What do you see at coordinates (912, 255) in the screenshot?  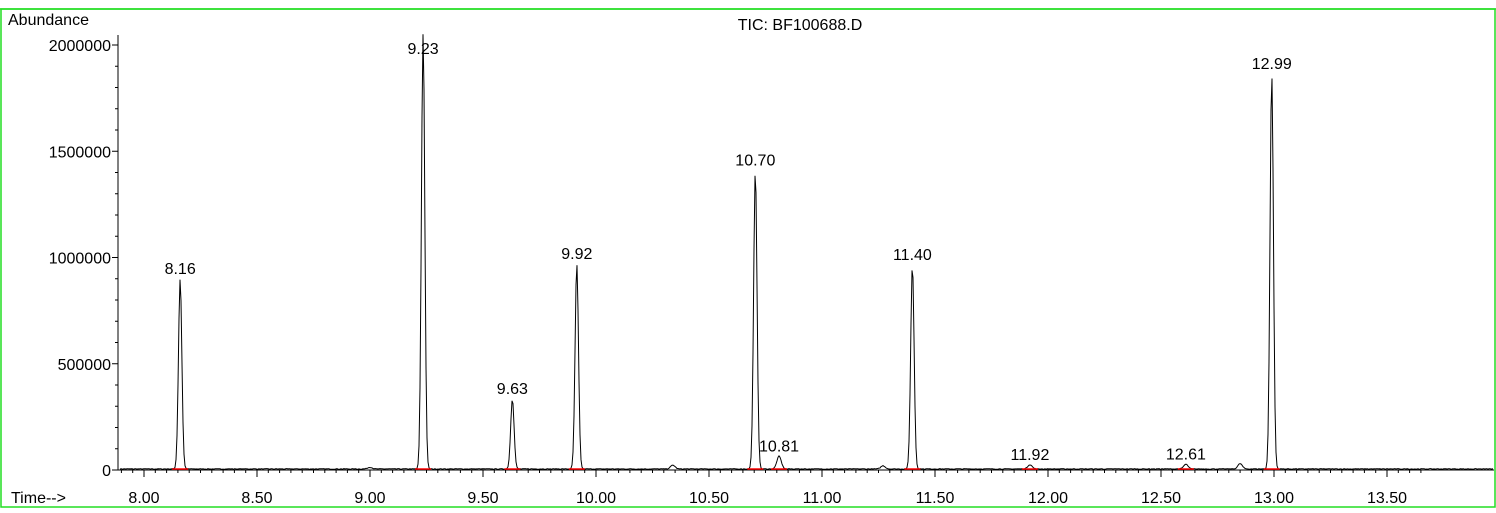 I see `peak-label: 11.40` at bounding box center [912, 255].